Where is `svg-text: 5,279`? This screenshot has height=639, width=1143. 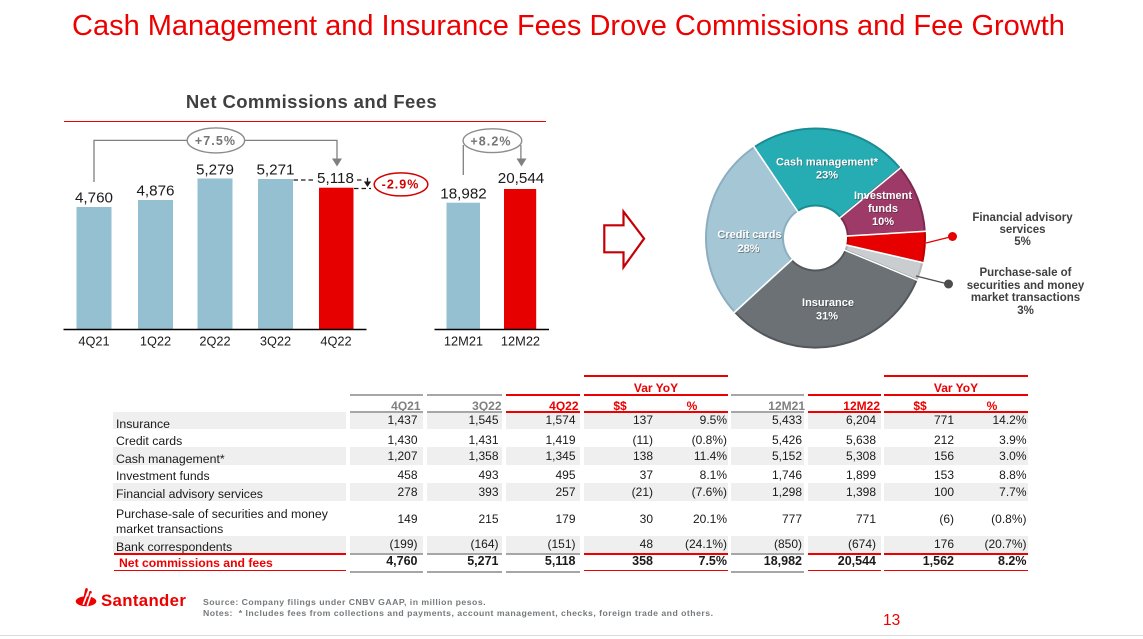 svg-text: 5,279 is located at coordinates (215, 170).